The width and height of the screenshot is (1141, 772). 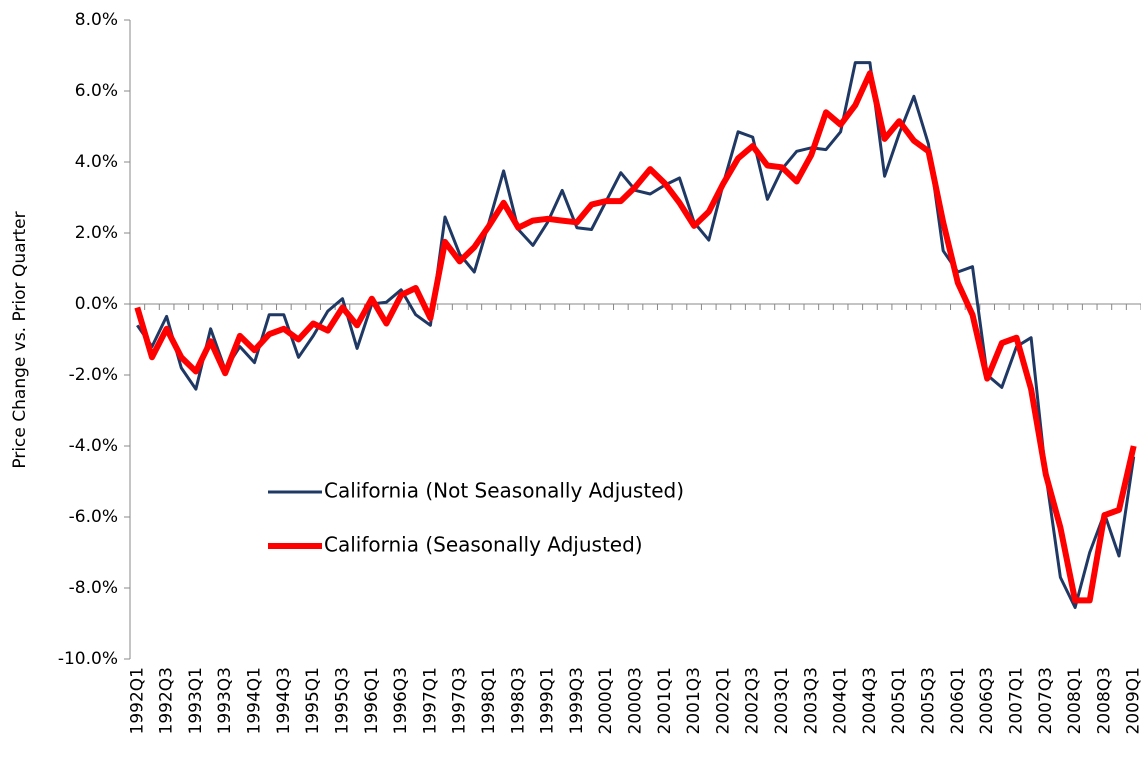 I want to click on x-tick-label: 2003Q3, so click(x=811, y=700).